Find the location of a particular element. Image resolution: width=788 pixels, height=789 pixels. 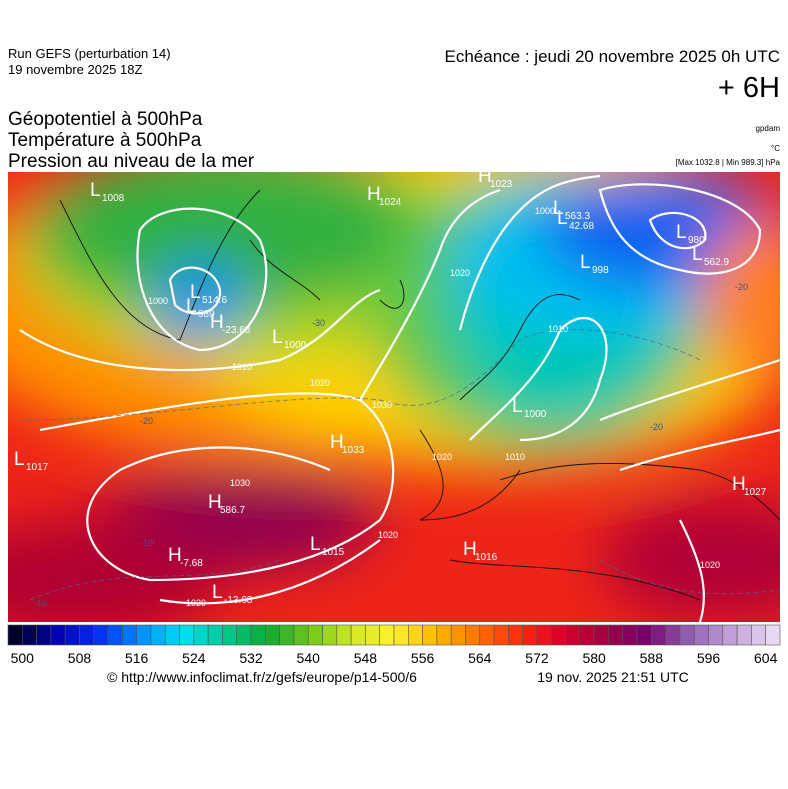

center-value: 1015 is located at coordinates (333, 552).